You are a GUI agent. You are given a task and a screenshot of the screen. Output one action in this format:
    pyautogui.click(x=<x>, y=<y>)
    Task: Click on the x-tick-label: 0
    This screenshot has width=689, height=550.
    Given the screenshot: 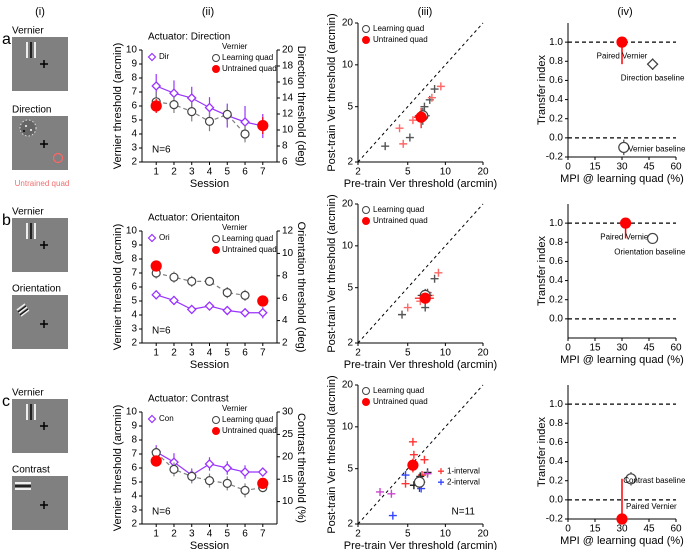 What is the action you would take?
    pyautogui.click(x=568, y=529)
    